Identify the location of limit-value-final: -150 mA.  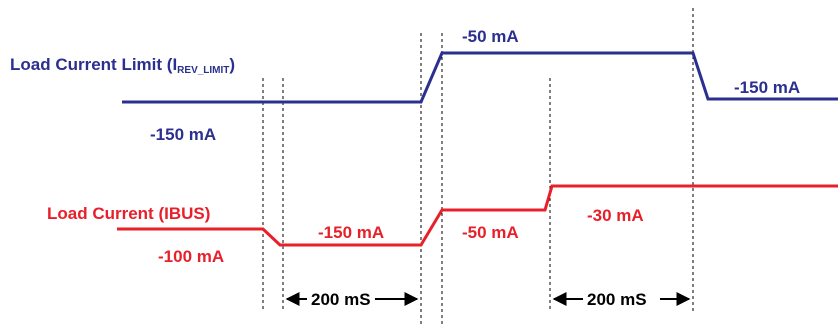
(767, 87).